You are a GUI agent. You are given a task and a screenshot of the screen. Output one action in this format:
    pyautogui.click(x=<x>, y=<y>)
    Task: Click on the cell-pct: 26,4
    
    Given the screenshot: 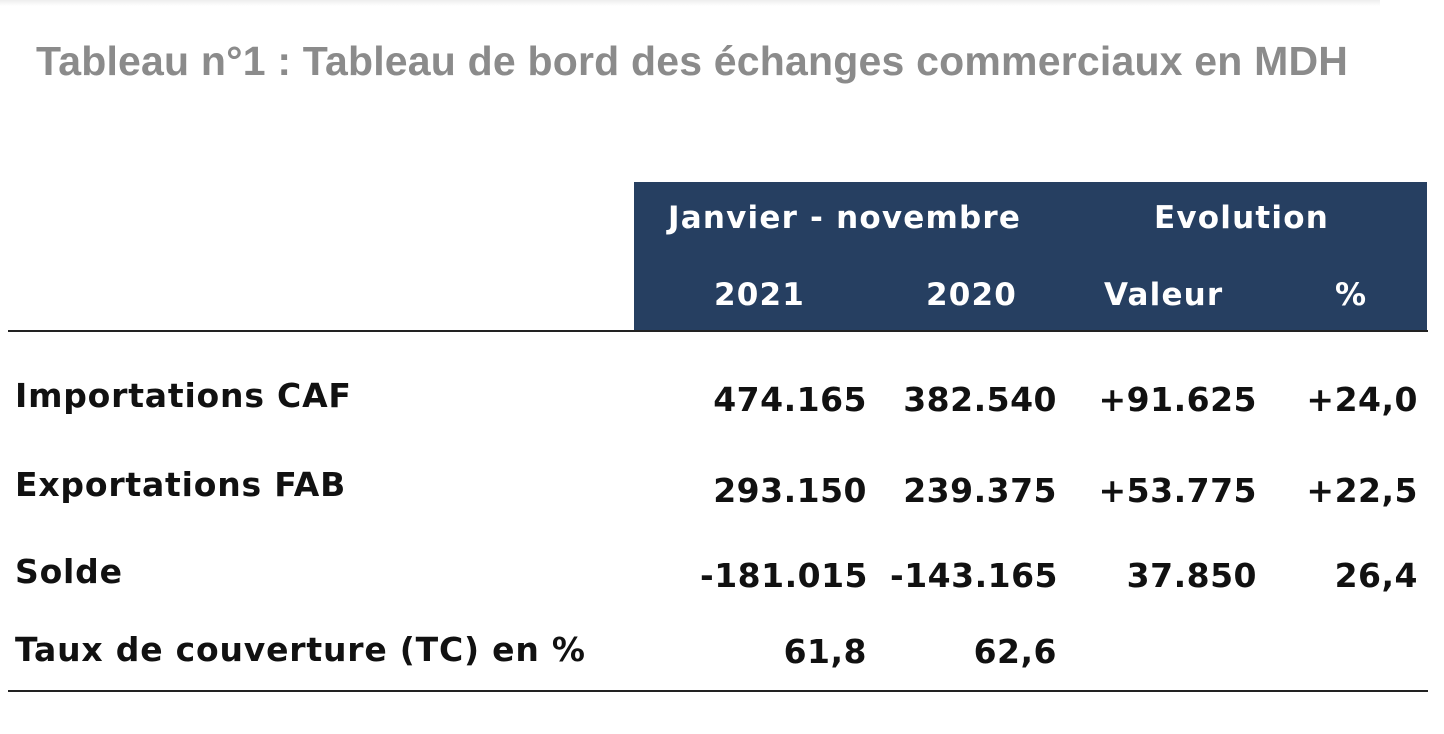 What is the action you would take?
    pyautogui.click(x=1376, y=575)
    